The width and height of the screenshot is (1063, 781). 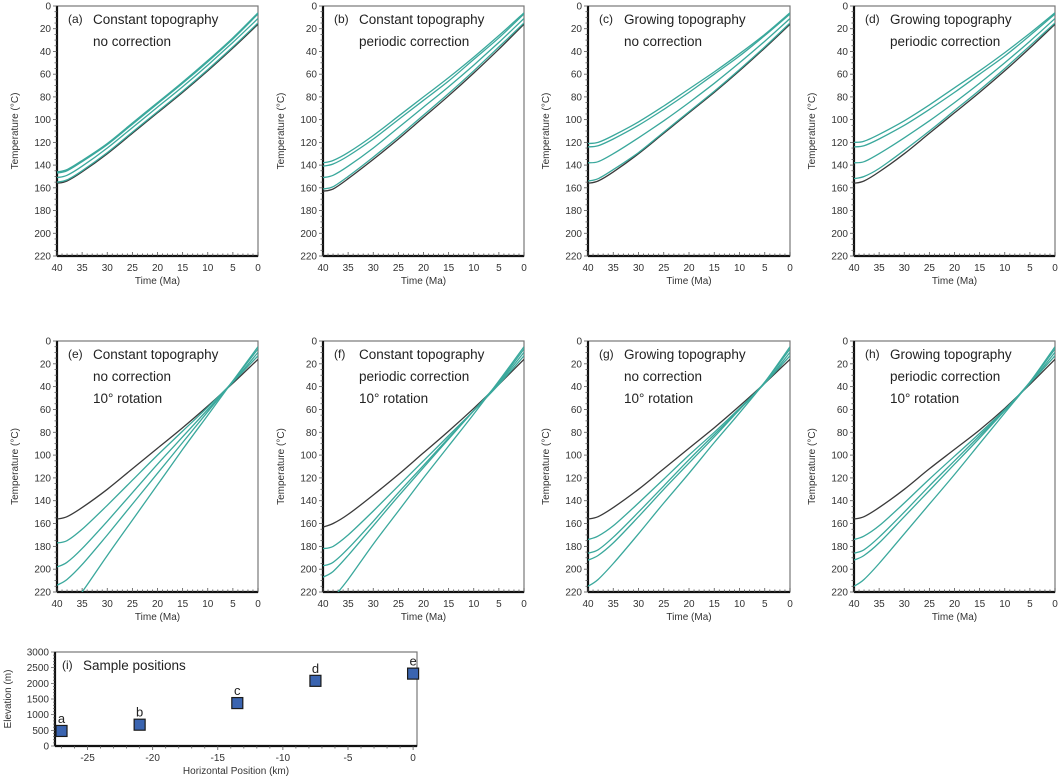 What do you see at coordinates (839, 257) in the screenshot?
I see `y-tick-label: 220` at bounding box center [839, 257].